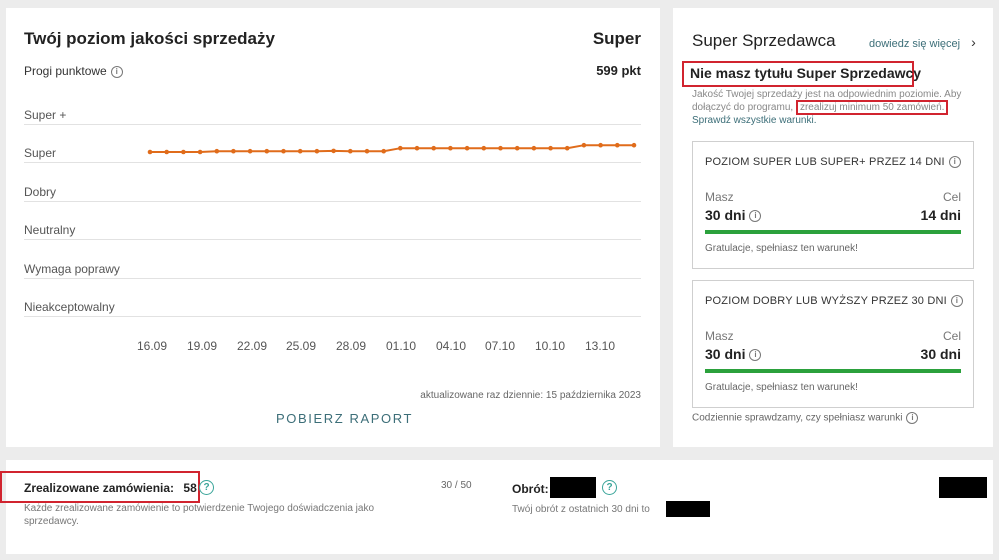 Image resolution: width=999 pixels, height=560 pixels. What do you see at coordinates (806, 73) in the screenshot?
I see `no-title-message: Nie masz tytułu Super Sprzedawcy` at bounding box center [806, 73].